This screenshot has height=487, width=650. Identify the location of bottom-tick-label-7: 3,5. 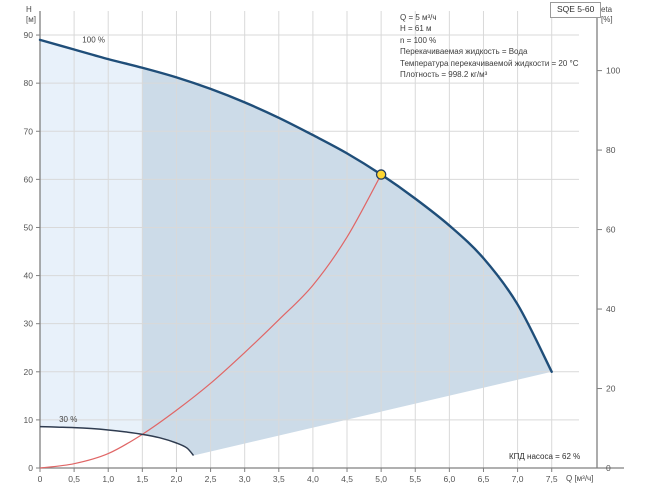
(279, 479).